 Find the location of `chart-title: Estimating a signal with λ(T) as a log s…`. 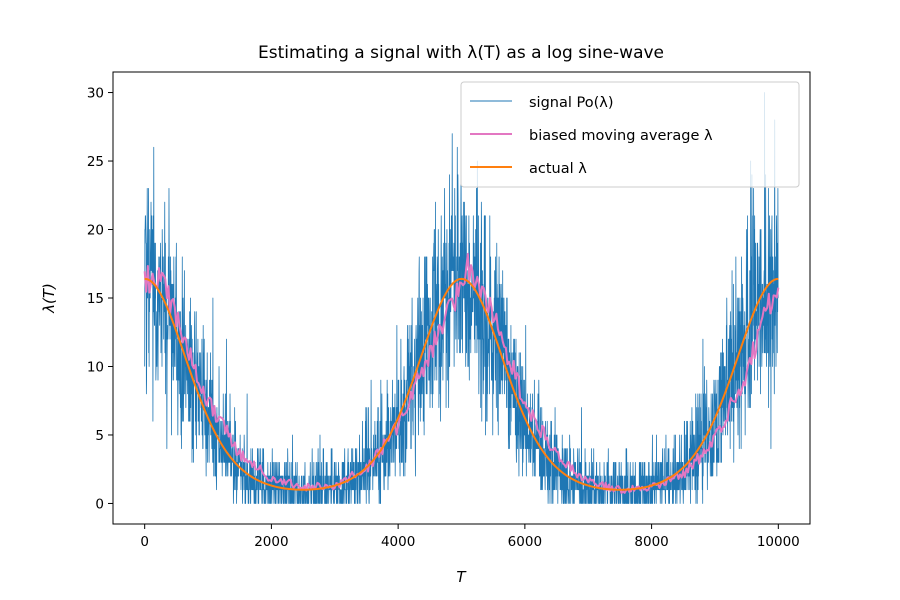

chart-title: Estimating a signal with λ(T) as a log s… is located at coordinates (461, 53).